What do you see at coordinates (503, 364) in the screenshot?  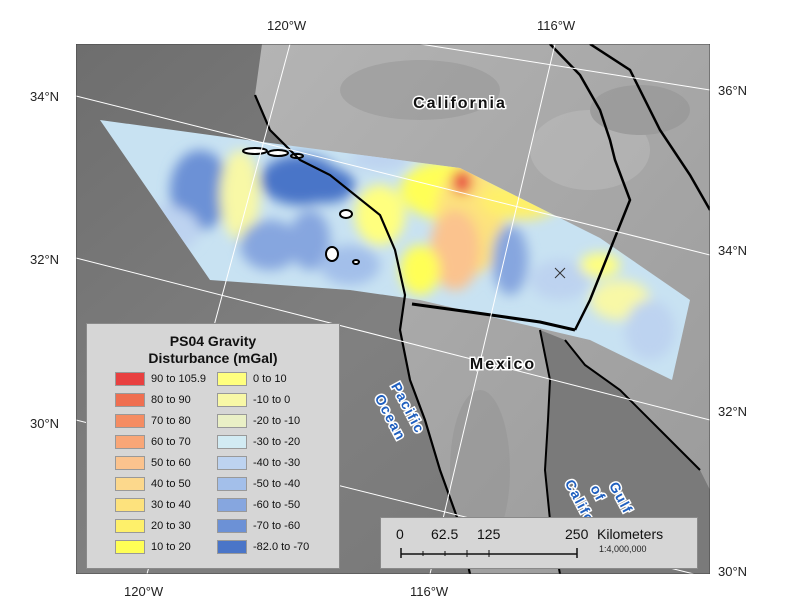 I see `label-mexico: Mexico` at bounding box center [503, 364].